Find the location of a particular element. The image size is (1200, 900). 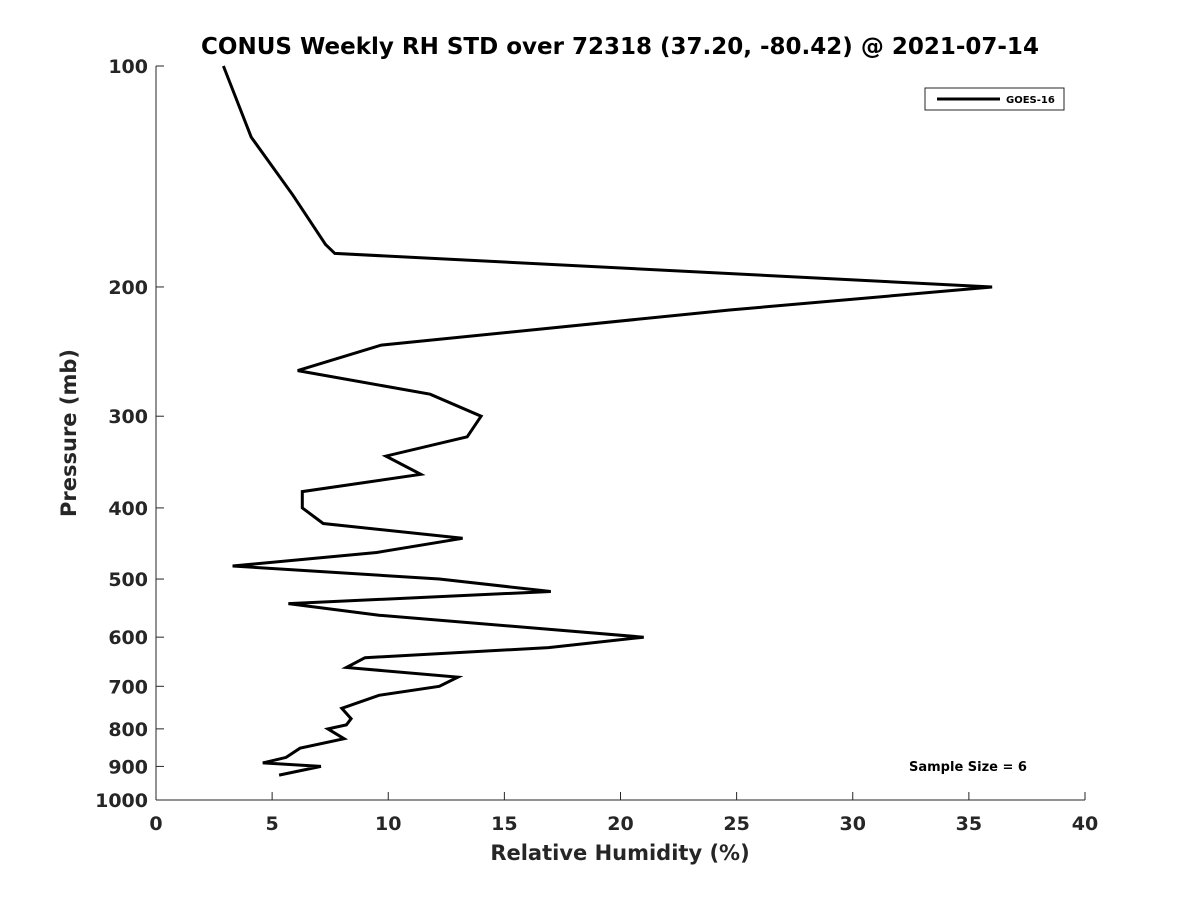

y-tick-label: 600 is located at coordinates (128, 638).